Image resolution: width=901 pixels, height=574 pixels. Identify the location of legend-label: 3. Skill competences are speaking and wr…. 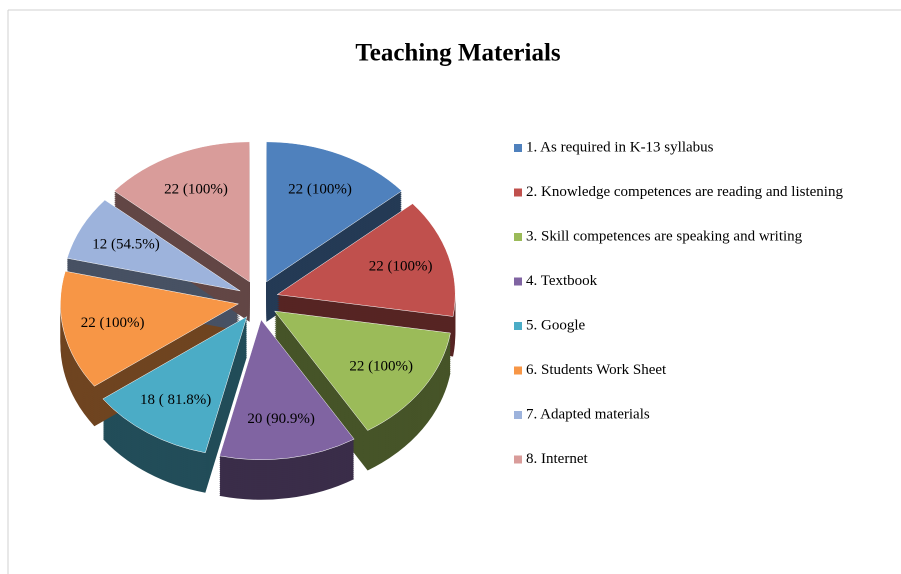
(664, 236).